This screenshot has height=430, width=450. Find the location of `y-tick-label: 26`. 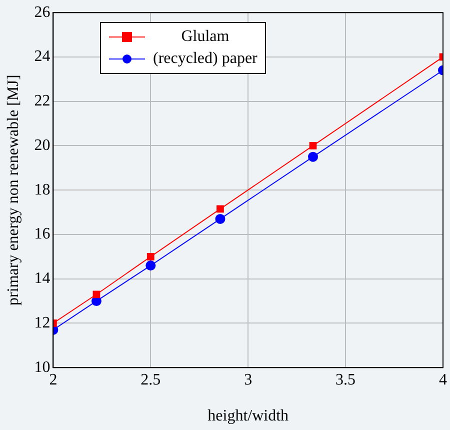

y-tick-label: 26 is located at coordinates (42, 12).